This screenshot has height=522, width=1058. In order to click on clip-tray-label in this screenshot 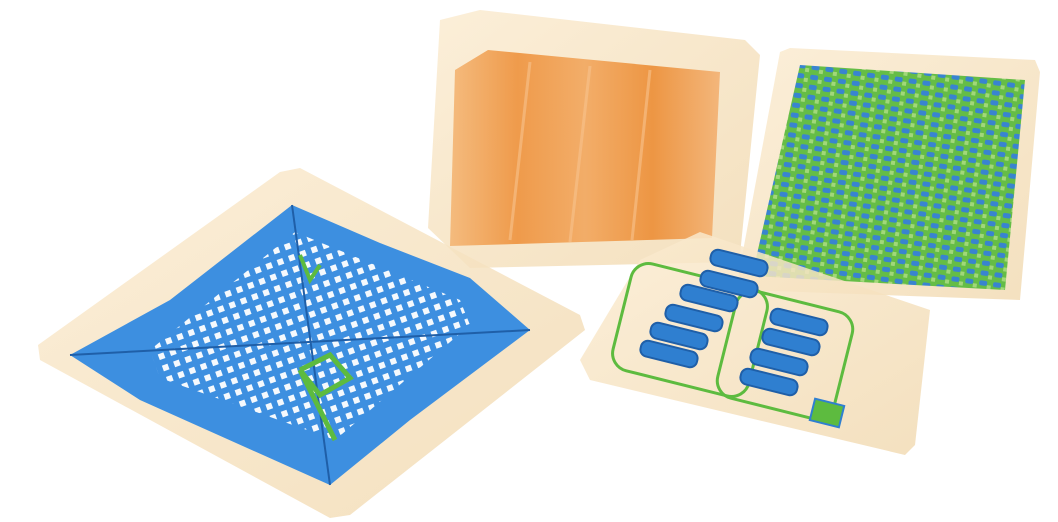, I will do `click(827, 413)`.